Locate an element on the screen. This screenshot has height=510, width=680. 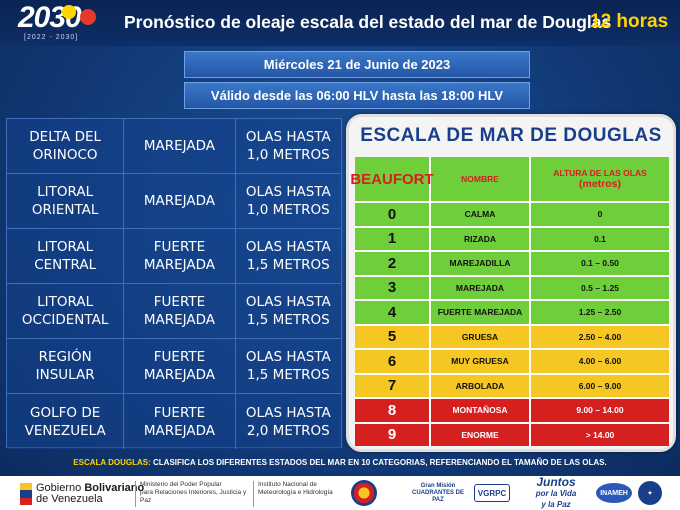
sea-state-name: MAREJADA is located at coordinates (481, 287).